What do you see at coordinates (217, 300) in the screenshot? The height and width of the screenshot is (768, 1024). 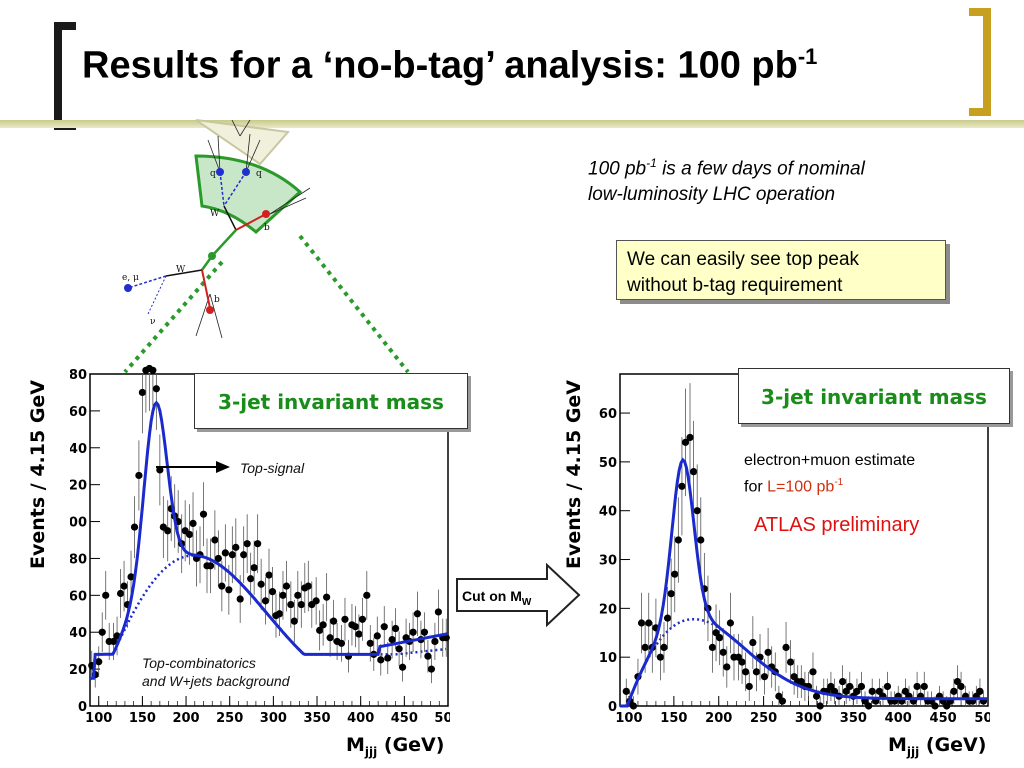 I see `label-b-bottom: b` at bounding box center [217, 300].